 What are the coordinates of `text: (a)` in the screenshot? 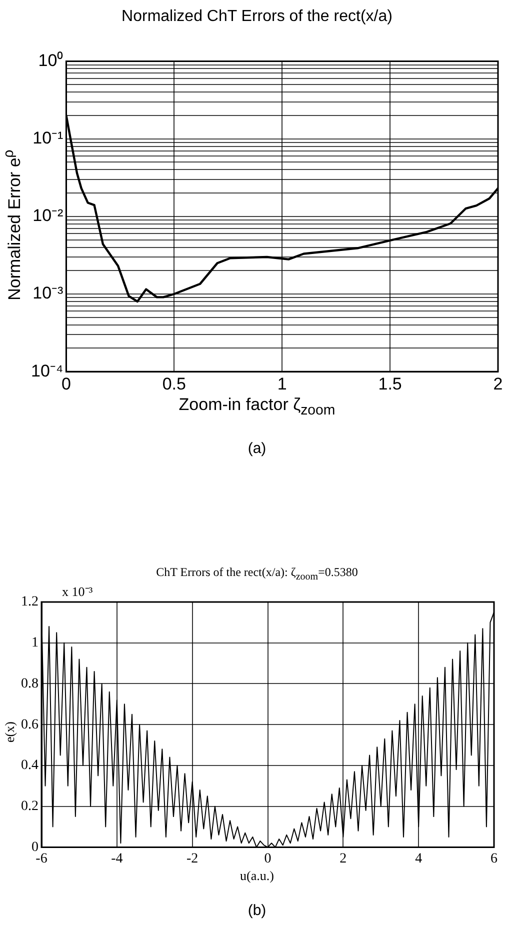 It's located at (257, 448).